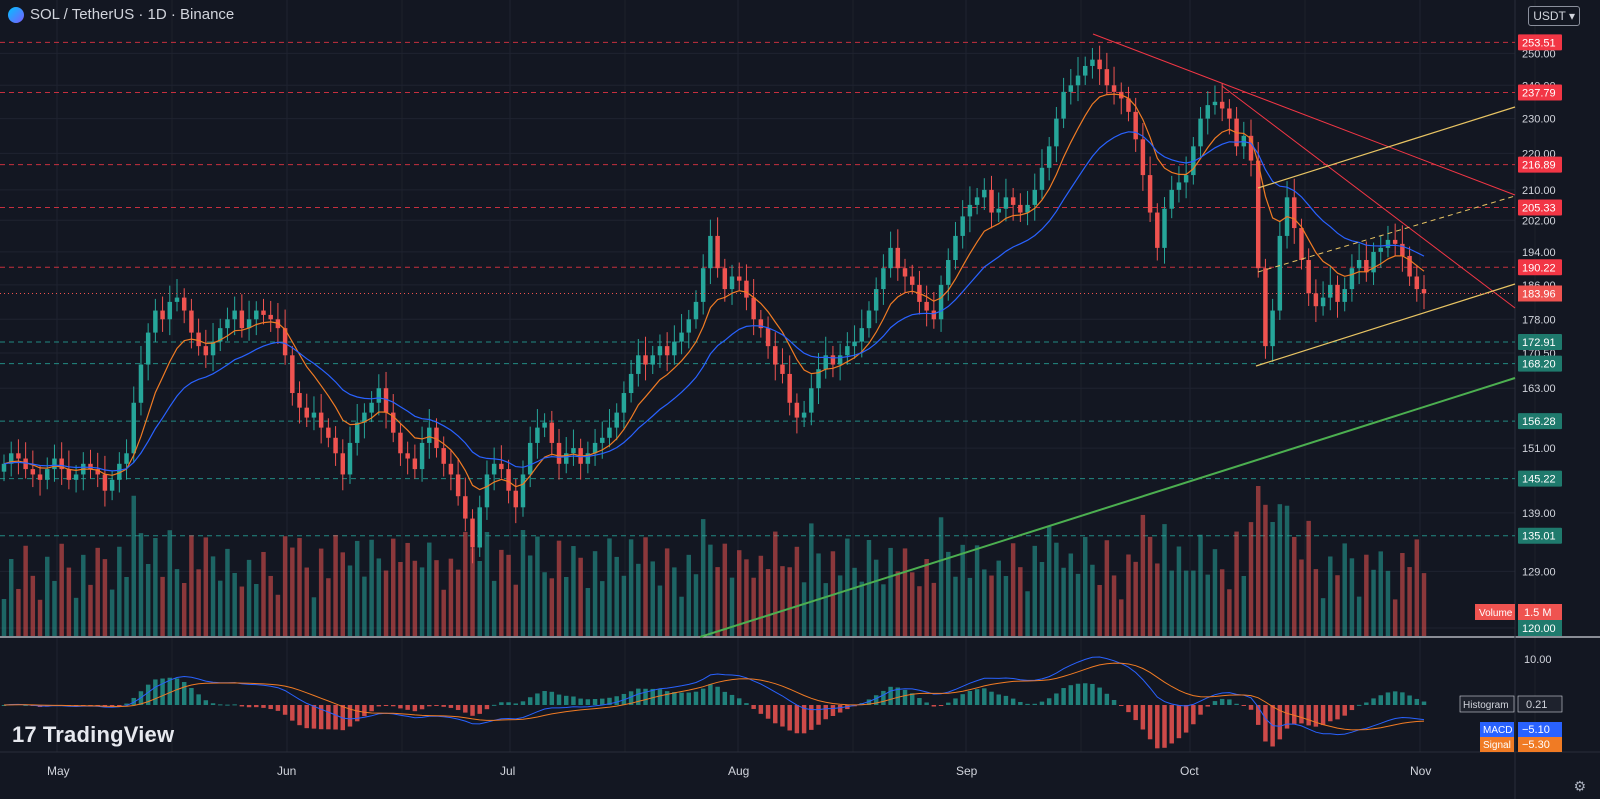 This screenshot has width=1600, height=799. What do you see at coordinates (1539, 120) in the screenshot?
I see `price-axis-tick-label: 230.00` at bounding box center [1539, 120].